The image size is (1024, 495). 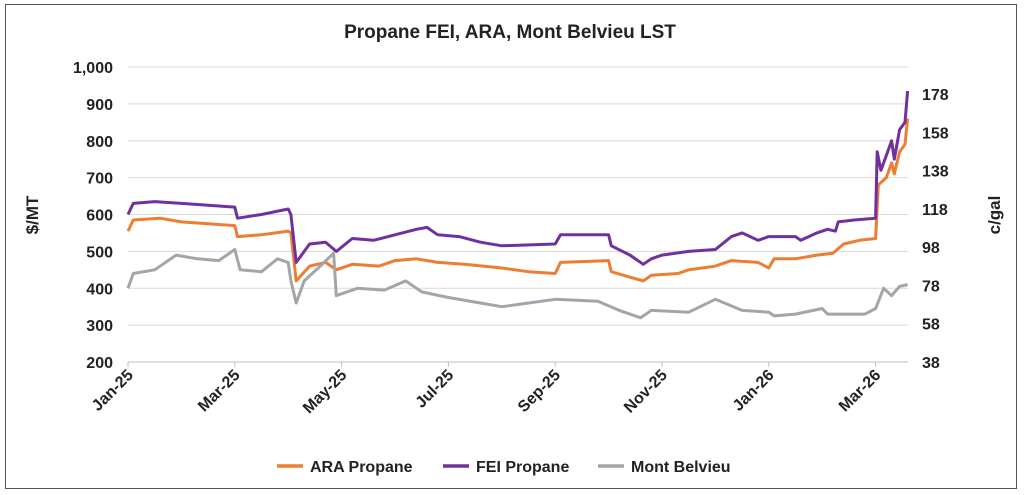 I want to click on y2-tick-label: 158, so click(x=935, y=133).